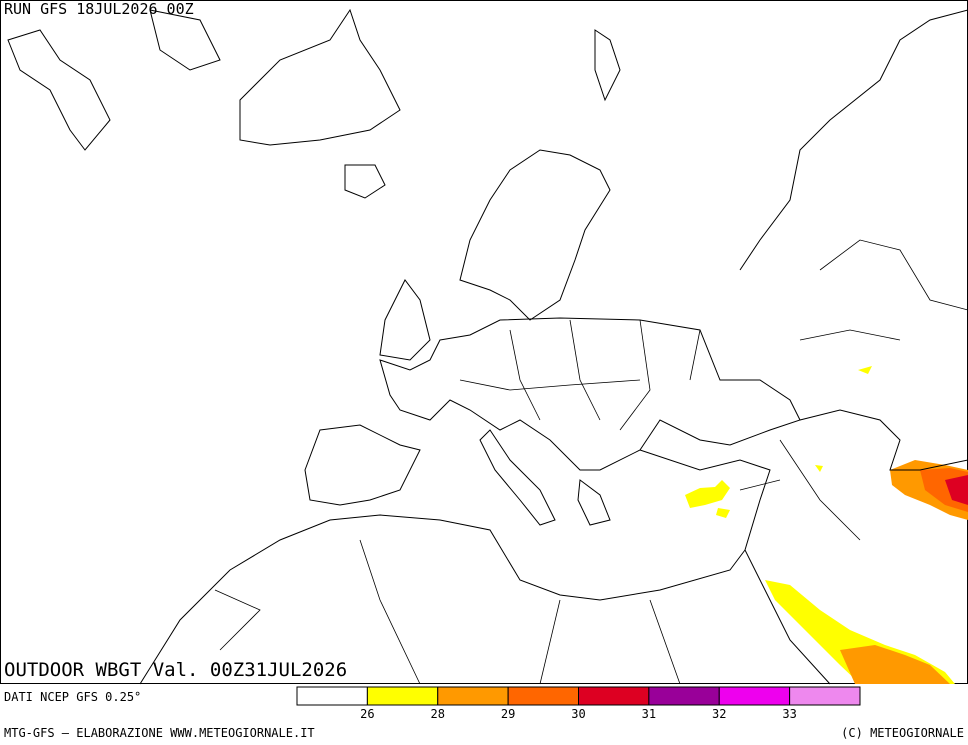  Describe the element at coordinates (789, 714) in the screenshot. I see `legend-tick-label: 33` at that location.